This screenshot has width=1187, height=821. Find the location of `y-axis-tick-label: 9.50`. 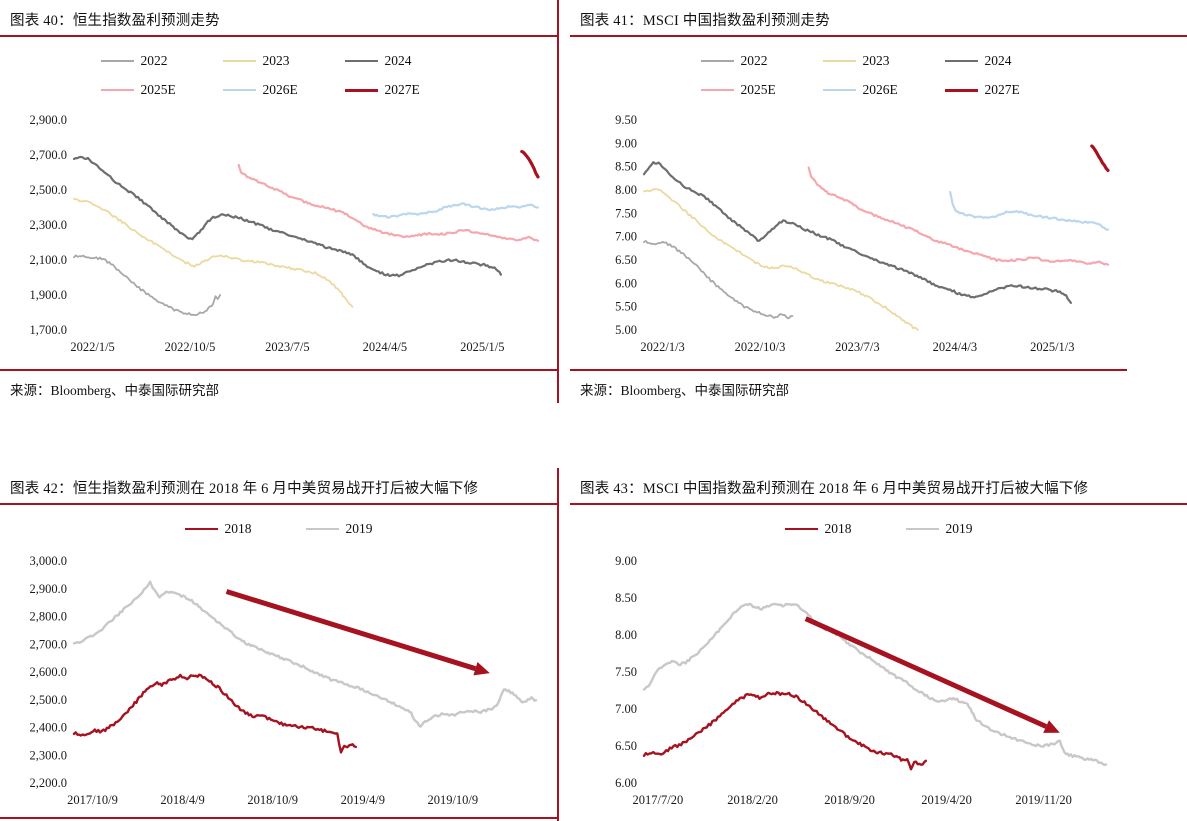

y-axis-tick-label: 9.50 is located at coordinates (626, 120).